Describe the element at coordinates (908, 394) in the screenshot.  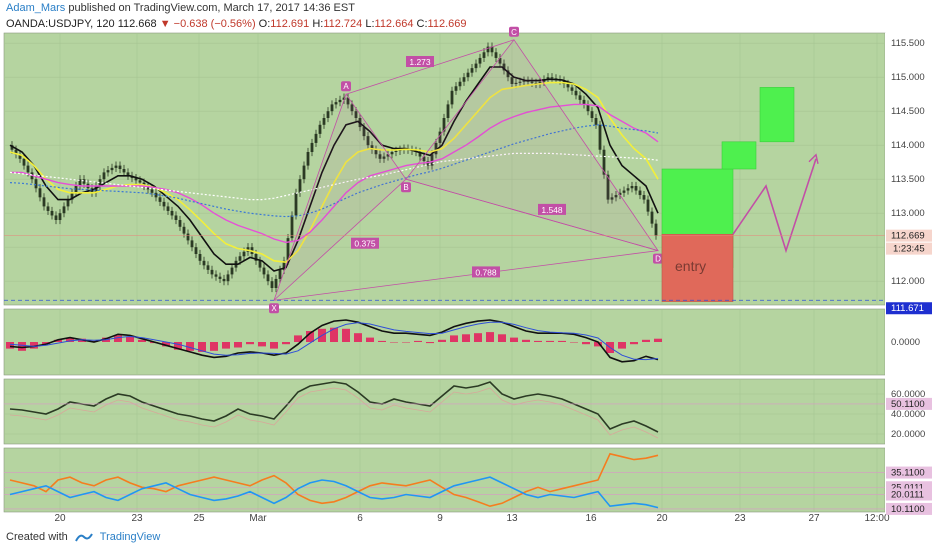
I see `rsi-tick-label: 60.0000` at that location.